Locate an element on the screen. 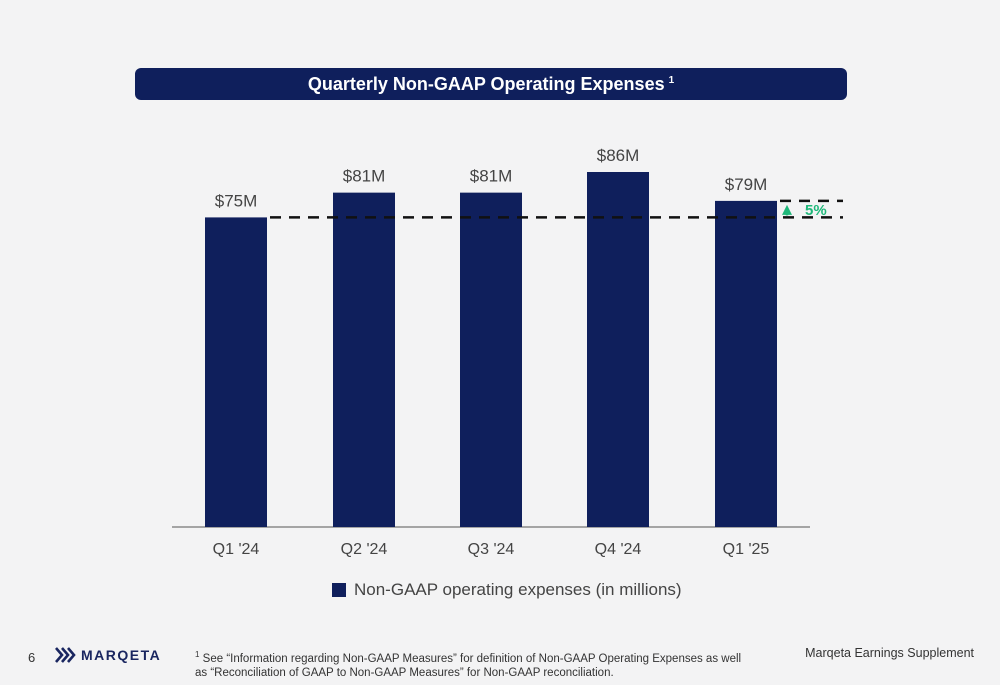 This screenshot has height=685, width=1000. marqeta-chevron-icon is located at coordinates (65, 655).